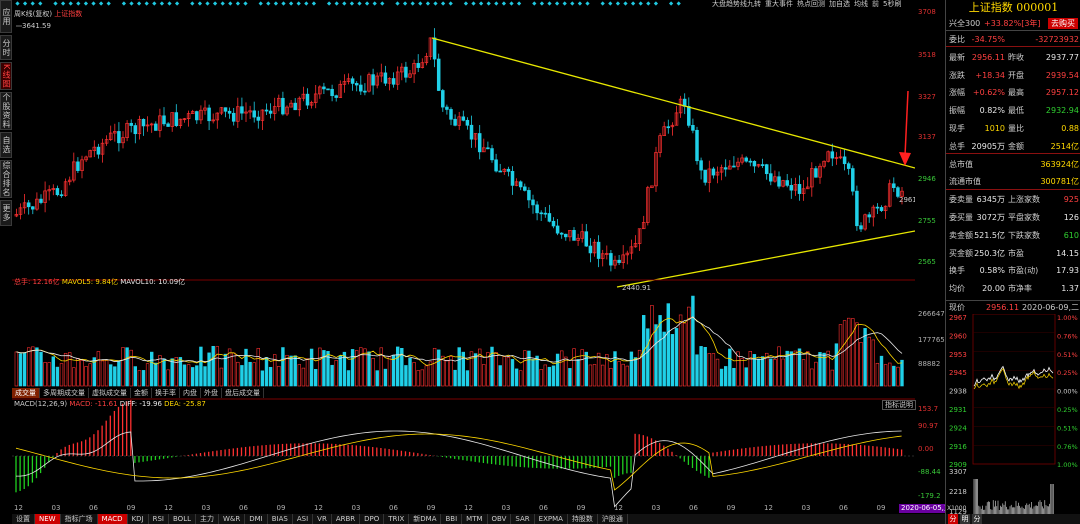 This screenshot has height=524, width=1080. Describe the element at coordinates (452, 519) in the screenshot. I see `indicator-tab-17: BBI` at that location.